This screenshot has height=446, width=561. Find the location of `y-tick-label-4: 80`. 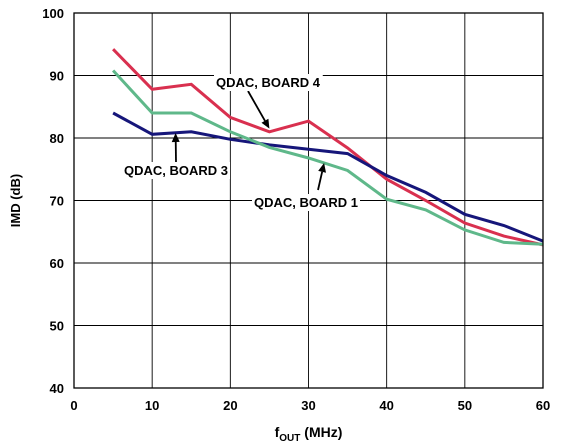

y-tick-label-4: 80 is located at coordinates (57, 138).